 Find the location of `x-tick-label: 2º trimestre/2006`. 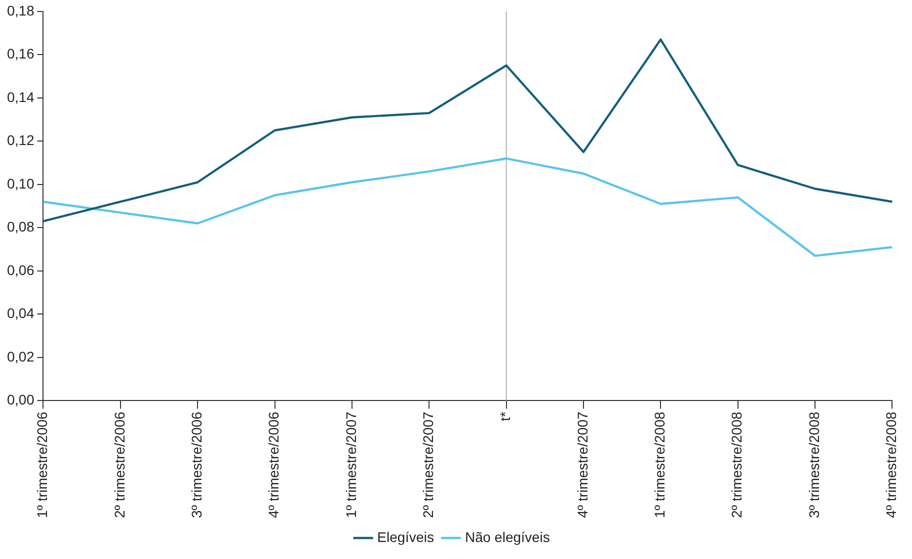

x-tick-label: 2º trimestre/2006 is located at coordinates (119, 465).